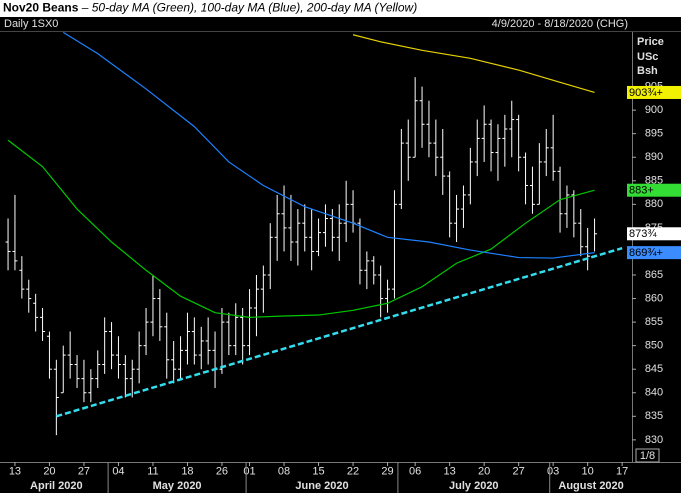  I want to click on month-label: June 2020, so click(321, 486).